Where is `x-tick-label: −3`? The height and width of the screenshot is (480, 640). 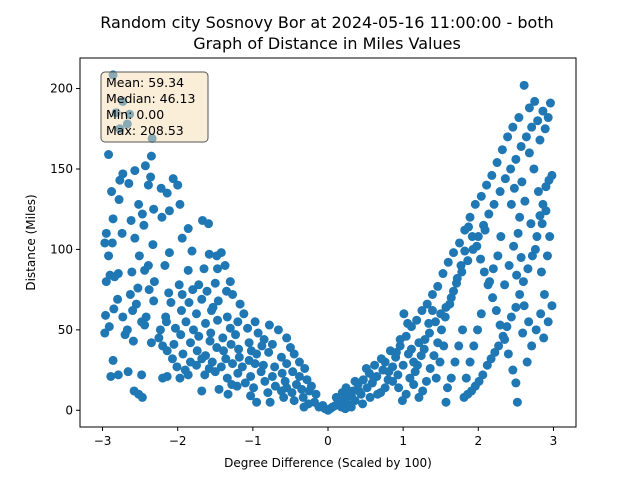 x-tick-label: −3 is located at coordinates (103, 441).